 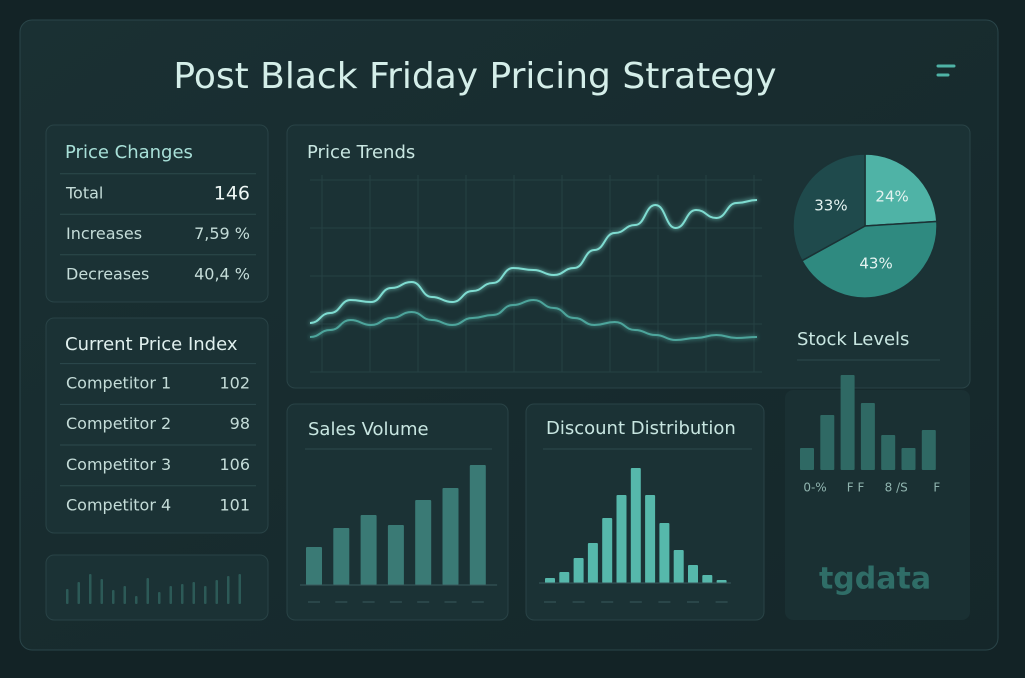 What do you see at coordinates (474, 76) in the screenshot?
I see `page-title: Post Black Friday Pricing Strategy` at bounding box center [474, 76].